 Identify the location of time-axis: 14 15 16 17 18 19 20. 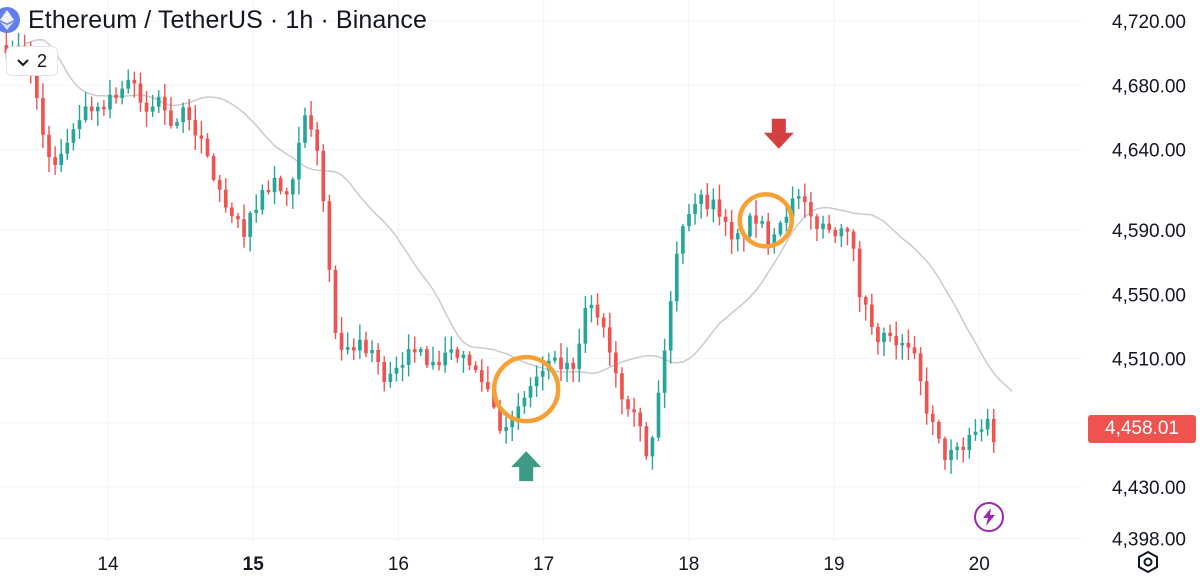
(543, 564).